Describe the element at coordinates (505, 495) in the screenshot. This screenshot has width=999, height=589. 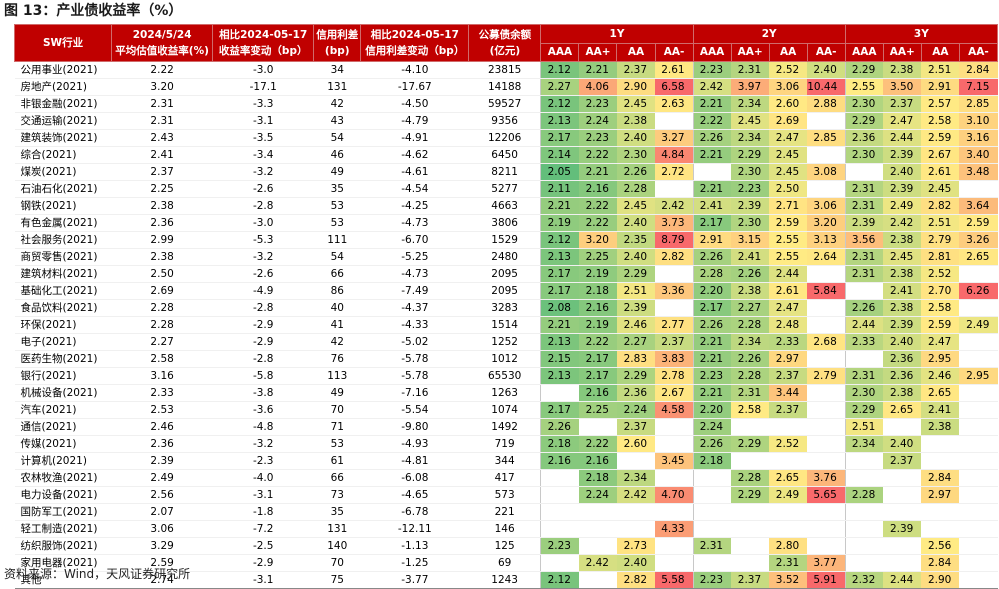
I see `balance-cell: 573` at that location.